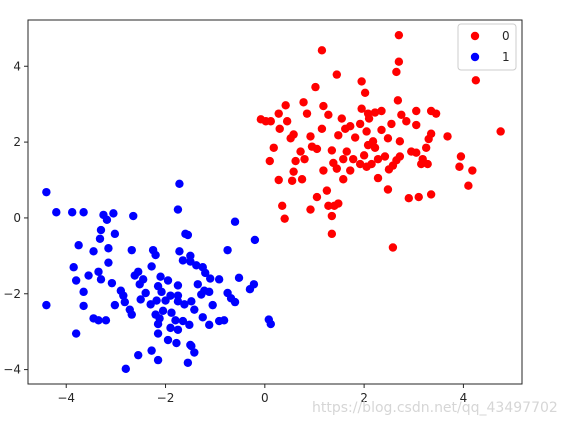 The image size is (565, 428). I want to click on x-tick-label: 0, so click(265, 398).